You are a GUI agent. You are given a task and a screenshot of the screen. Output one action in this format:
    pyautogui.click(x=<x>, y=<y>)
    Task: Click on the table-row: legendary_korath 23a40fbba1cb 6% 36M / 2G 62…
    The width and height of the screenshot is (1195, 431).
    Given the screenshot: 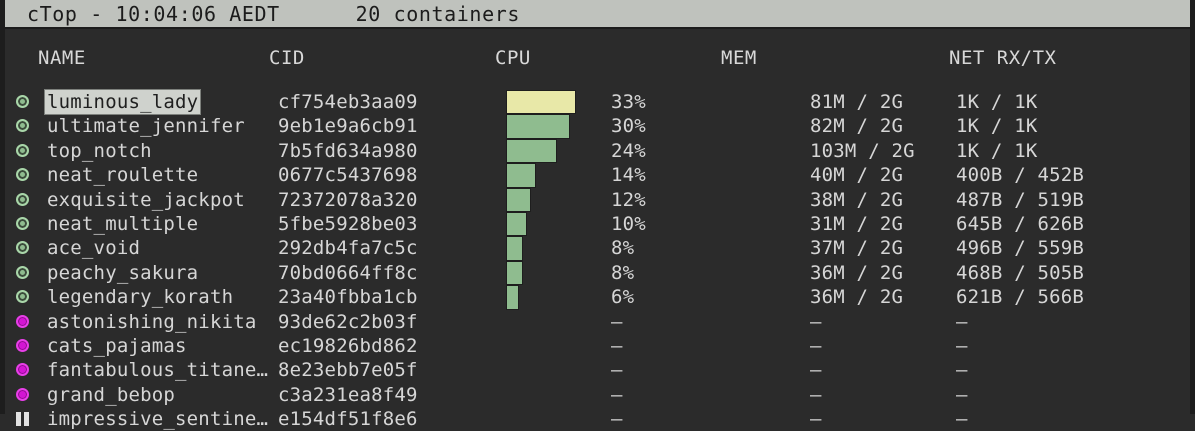 What is the action you would take?
    pyautogui.click(x=597, y=297)
    